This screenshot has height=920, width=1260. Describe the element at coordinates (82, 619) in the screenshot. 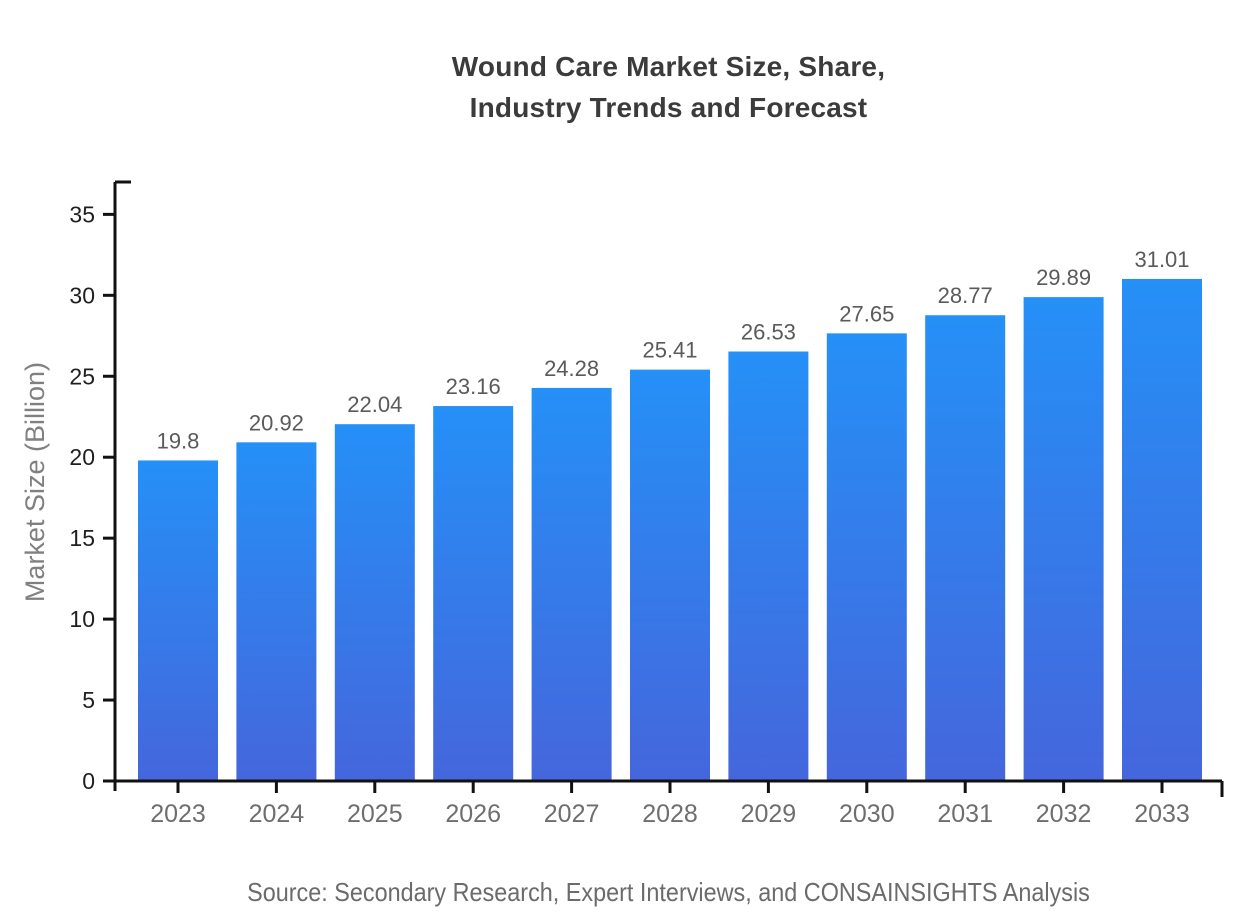

I see `y-tick-label: 10` at that location.